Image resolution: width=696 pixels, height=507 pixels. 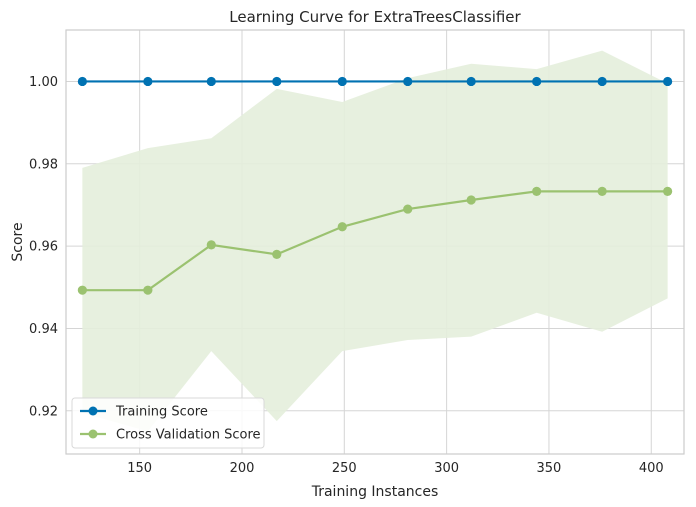 What do you see at coordinates (395, 468) in the screenshot?
I see `x-tick-labels: 150 200 250 300 350 400` at bounding box center [395, 468].